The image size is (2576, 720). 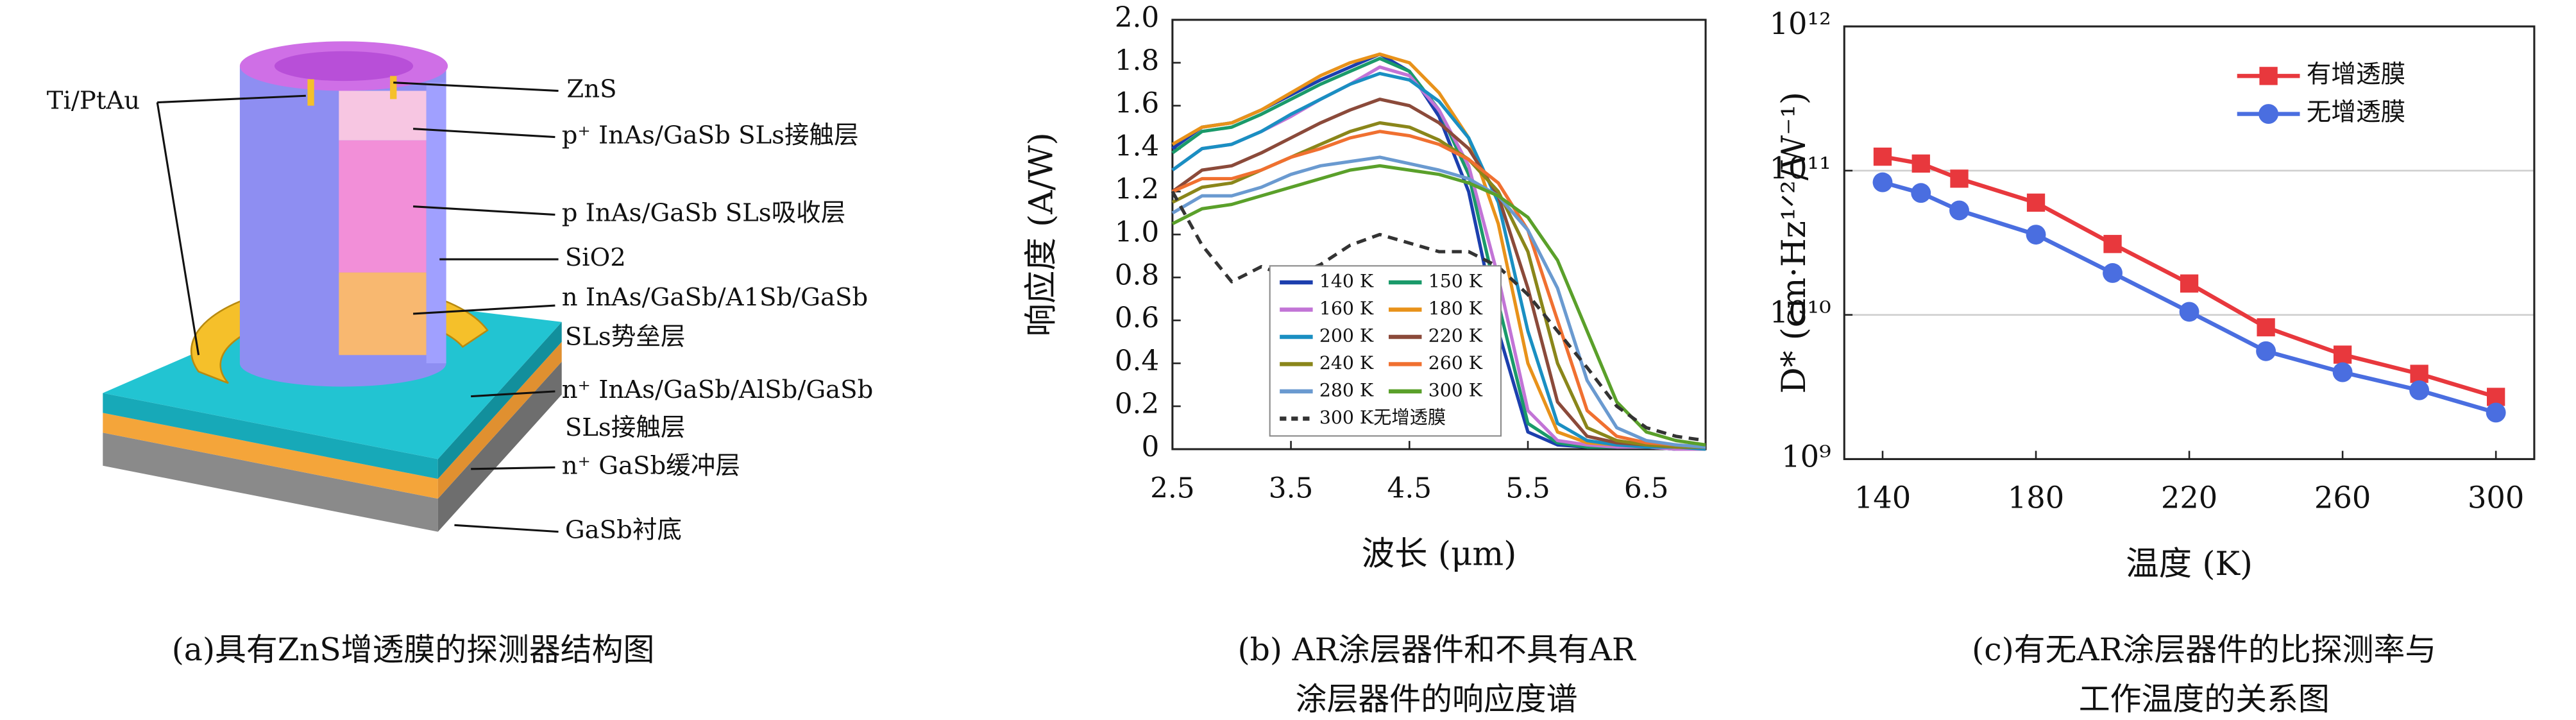 What do you see at coordinates (1137, 189) in the screenshot?
I see `y-tick-label: 1.2` at bounding box center [1137, 189].